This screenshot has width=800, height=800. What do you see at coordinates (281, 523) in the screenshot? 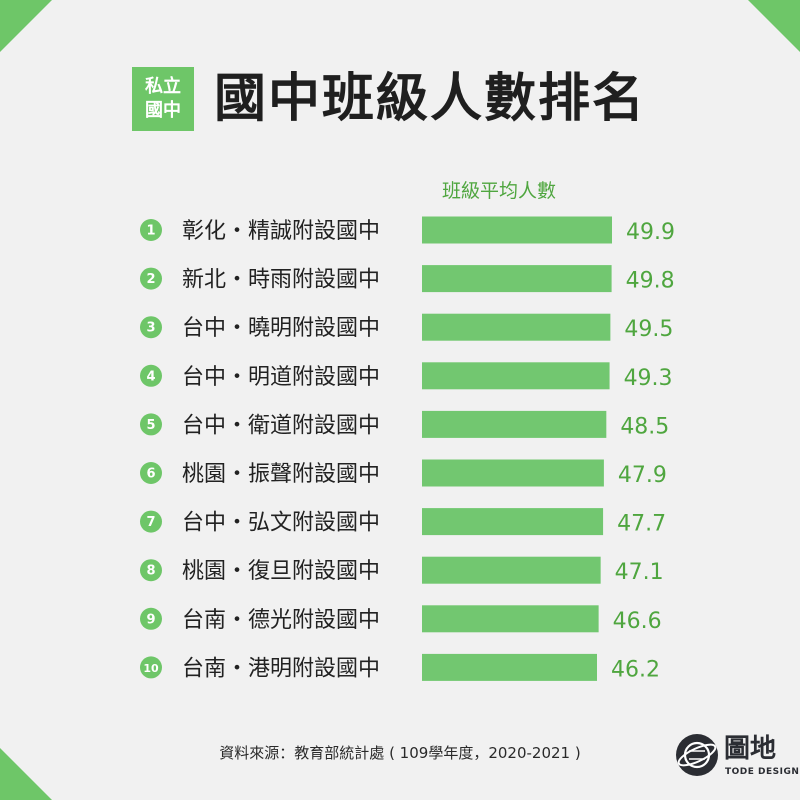
I see `category-label: 台中・弘文附設國中` at bounding box center [281, 523].